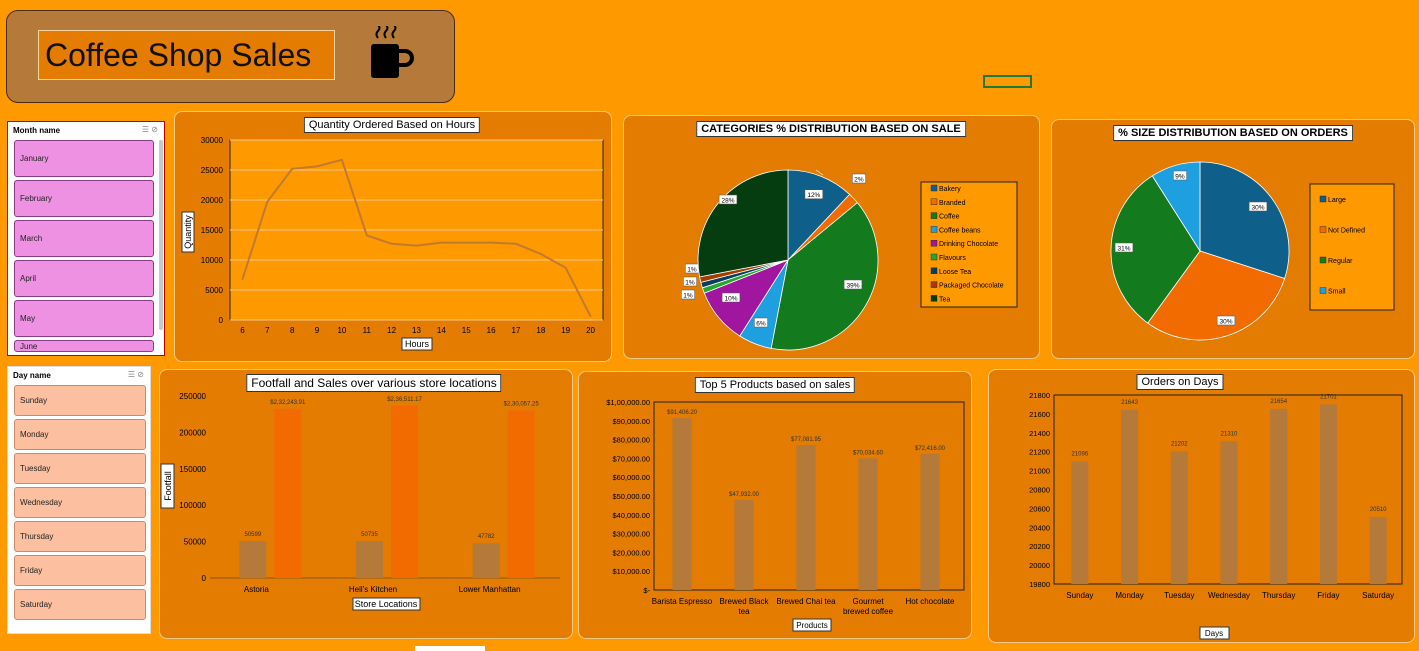  Describe the element at coordinates (744, 495) in the screenshot. I see `data-label: $47,932.00` at that location.